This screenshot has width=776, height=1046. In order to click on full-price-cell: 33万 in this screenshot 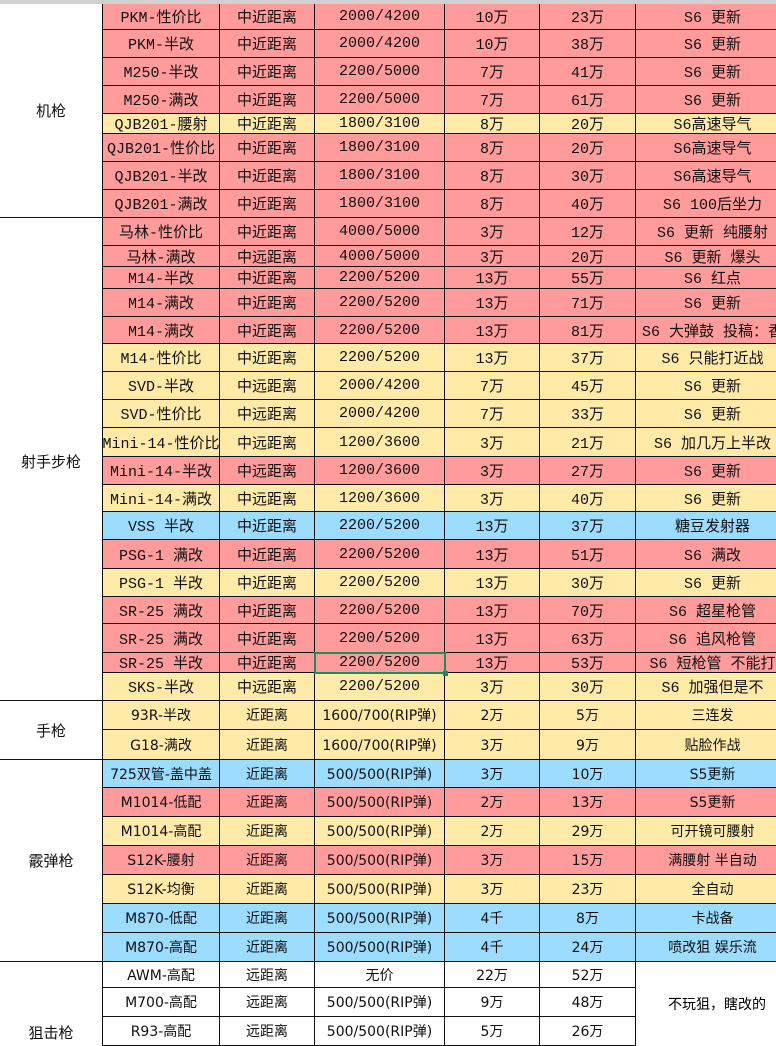, I will do `click(588, 414)`.